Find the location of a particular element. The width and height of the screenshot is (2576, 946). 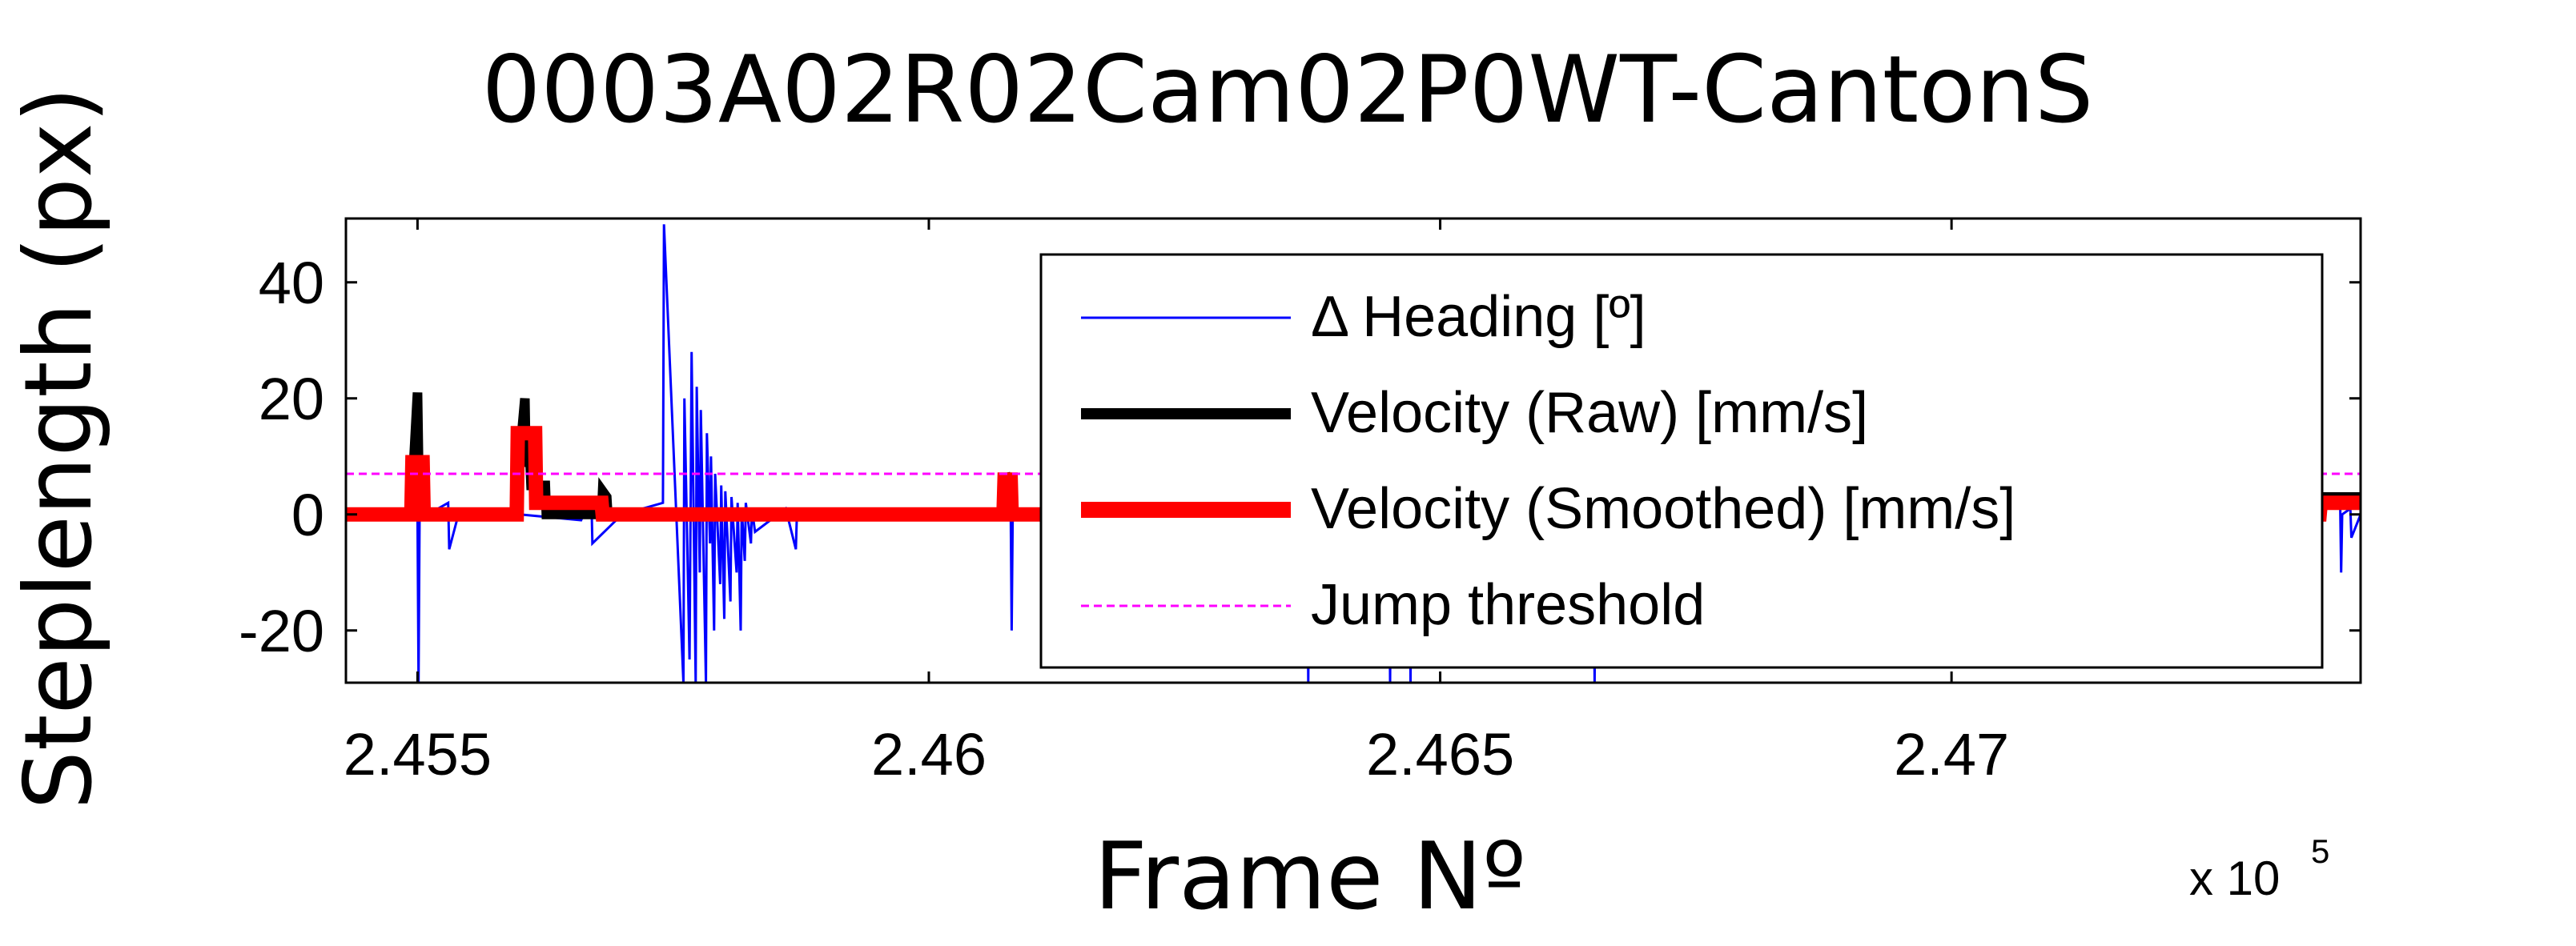

x-exponent: x 10 5 is located at coordinates (2259, 868).